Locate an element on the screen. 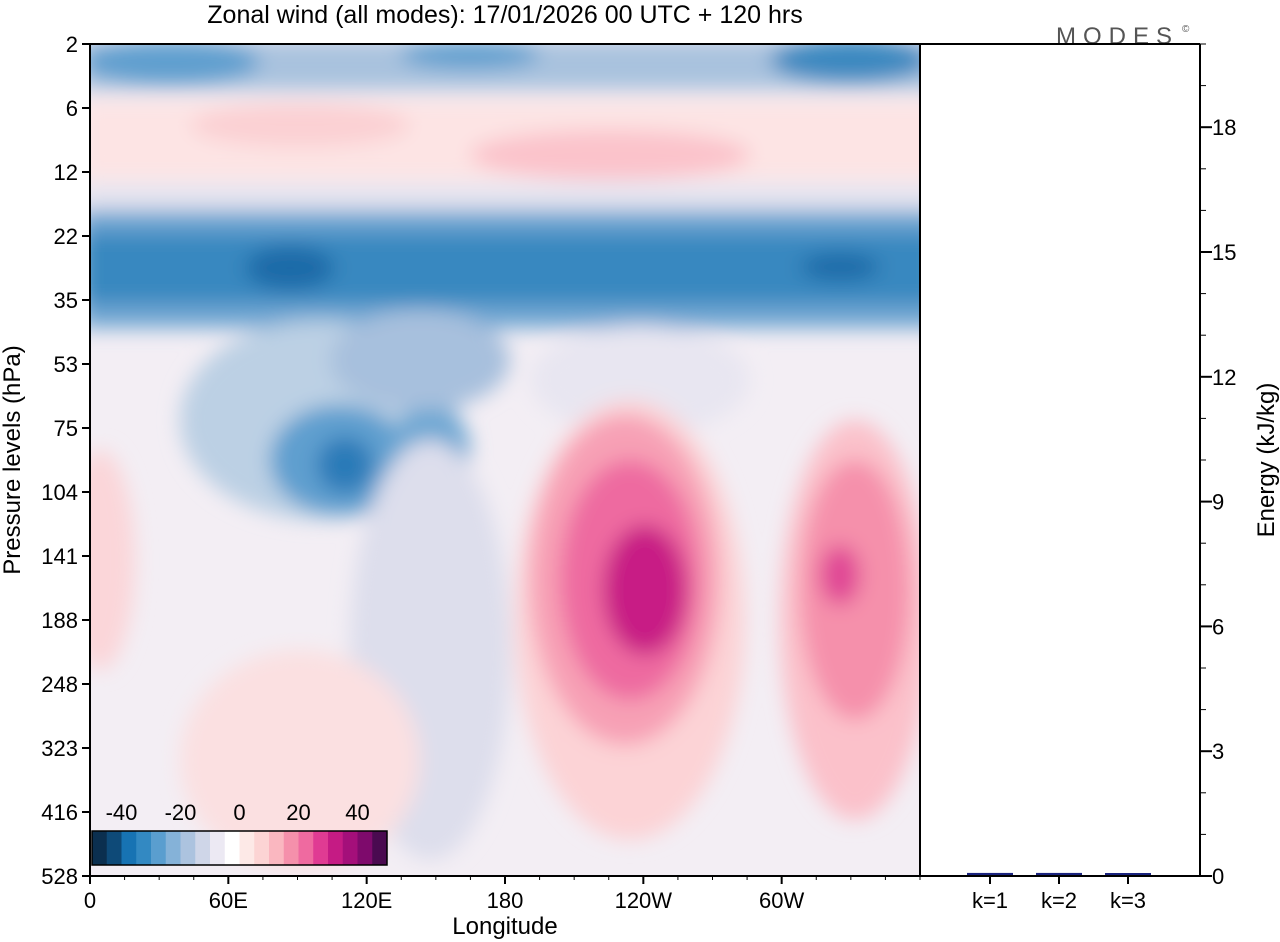  top-easterly-core-west is located at coordinates (175, 64).